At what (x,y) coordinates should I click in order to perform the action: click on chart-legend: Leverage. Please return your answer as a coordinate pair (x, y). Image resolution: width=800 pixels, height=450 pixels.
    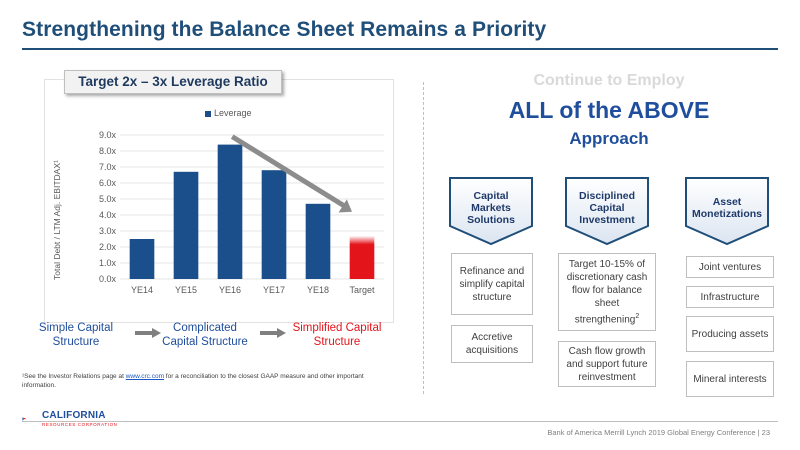
    Looking at the image, I should click on (228, 113).